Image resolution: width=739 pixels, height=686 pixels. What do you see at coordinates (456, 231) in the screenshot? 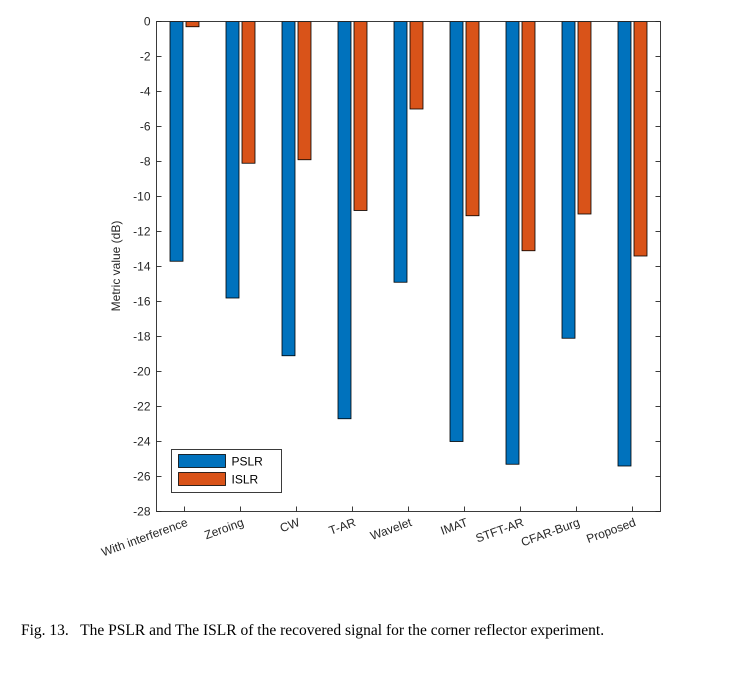
I see `bar-pslr-imat` at bounding box center [456, 231].